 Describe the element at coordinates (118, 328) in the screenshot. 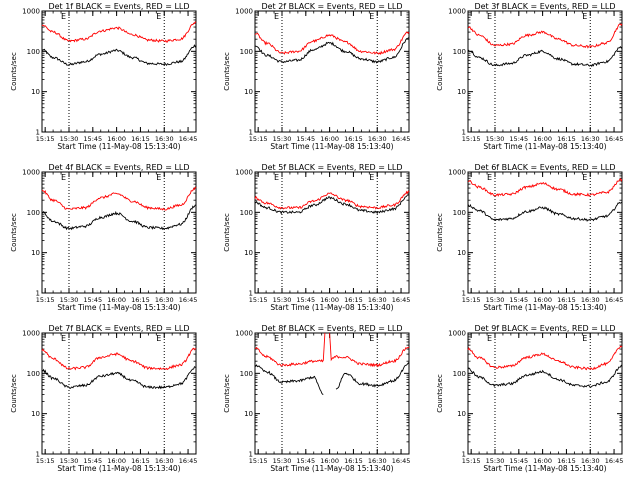

I see `chart-title: Det 7f BLACK = Events, RED = LLD` at that location.